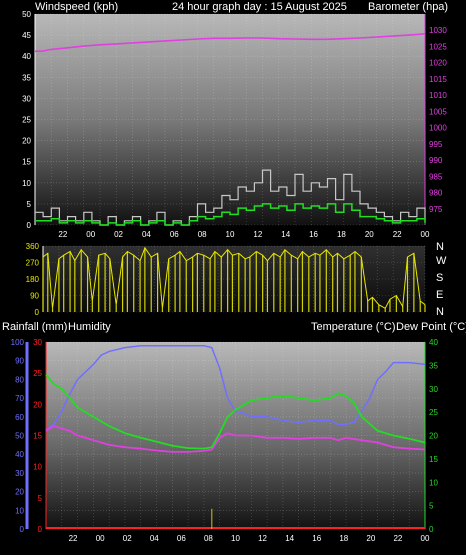  Describe the element at coordinates (34, 296) in the screenshot. I see `direction-y-tick-label: 90` at that location.